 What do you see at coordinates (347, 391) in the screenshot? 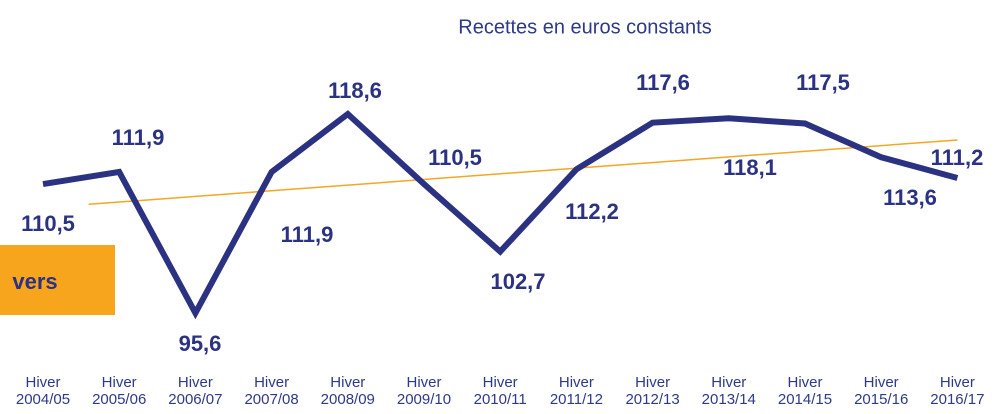
I see `x-tick-label: Hiver 2008/09` at bounding box center [347, 391].